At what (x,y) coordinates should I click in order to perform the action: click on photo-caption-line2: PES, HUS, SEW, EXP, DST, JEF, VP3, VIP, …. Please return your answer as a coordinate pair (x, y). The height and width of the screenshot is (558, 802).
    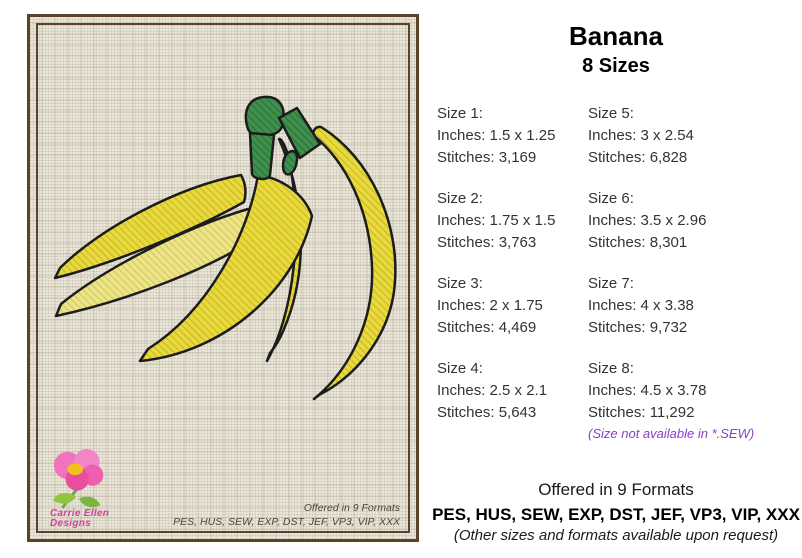
    Looking at the image, I should click on (286, 522).